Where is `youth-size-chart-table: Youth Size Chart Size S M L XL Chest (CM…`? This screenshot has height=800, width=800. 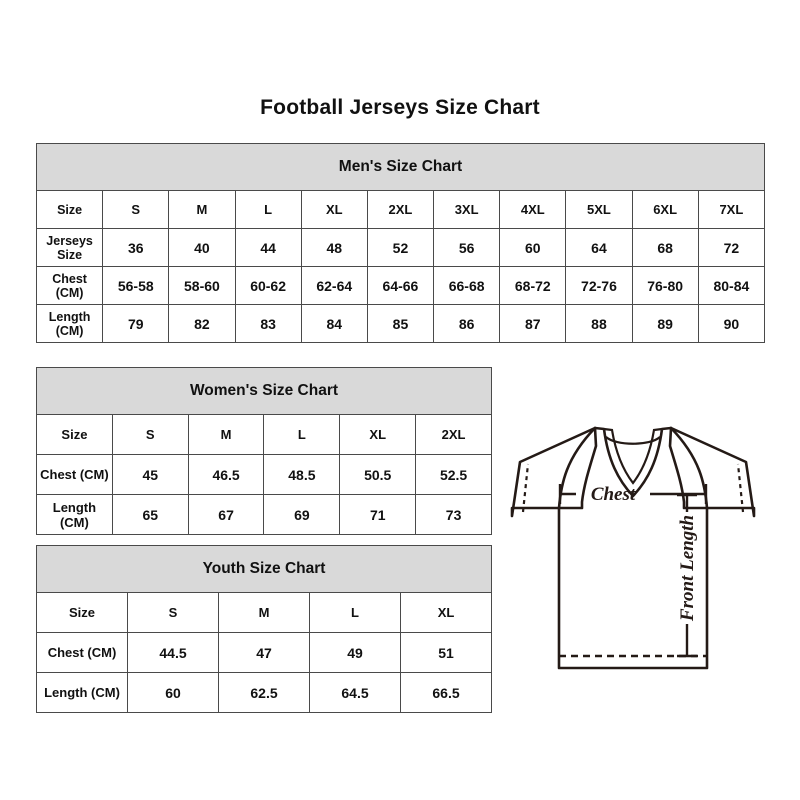
youth-size-chart-table: Youth Size Chart Size S M L XL Chest (CM… is located at coordinates (264, 629).